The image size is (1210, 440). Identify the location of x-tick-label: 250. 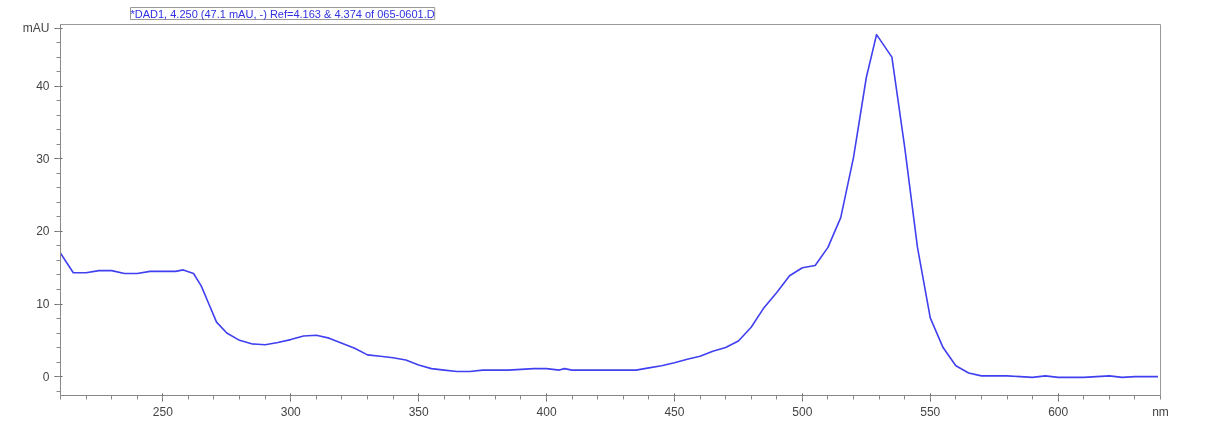
(163, 411).